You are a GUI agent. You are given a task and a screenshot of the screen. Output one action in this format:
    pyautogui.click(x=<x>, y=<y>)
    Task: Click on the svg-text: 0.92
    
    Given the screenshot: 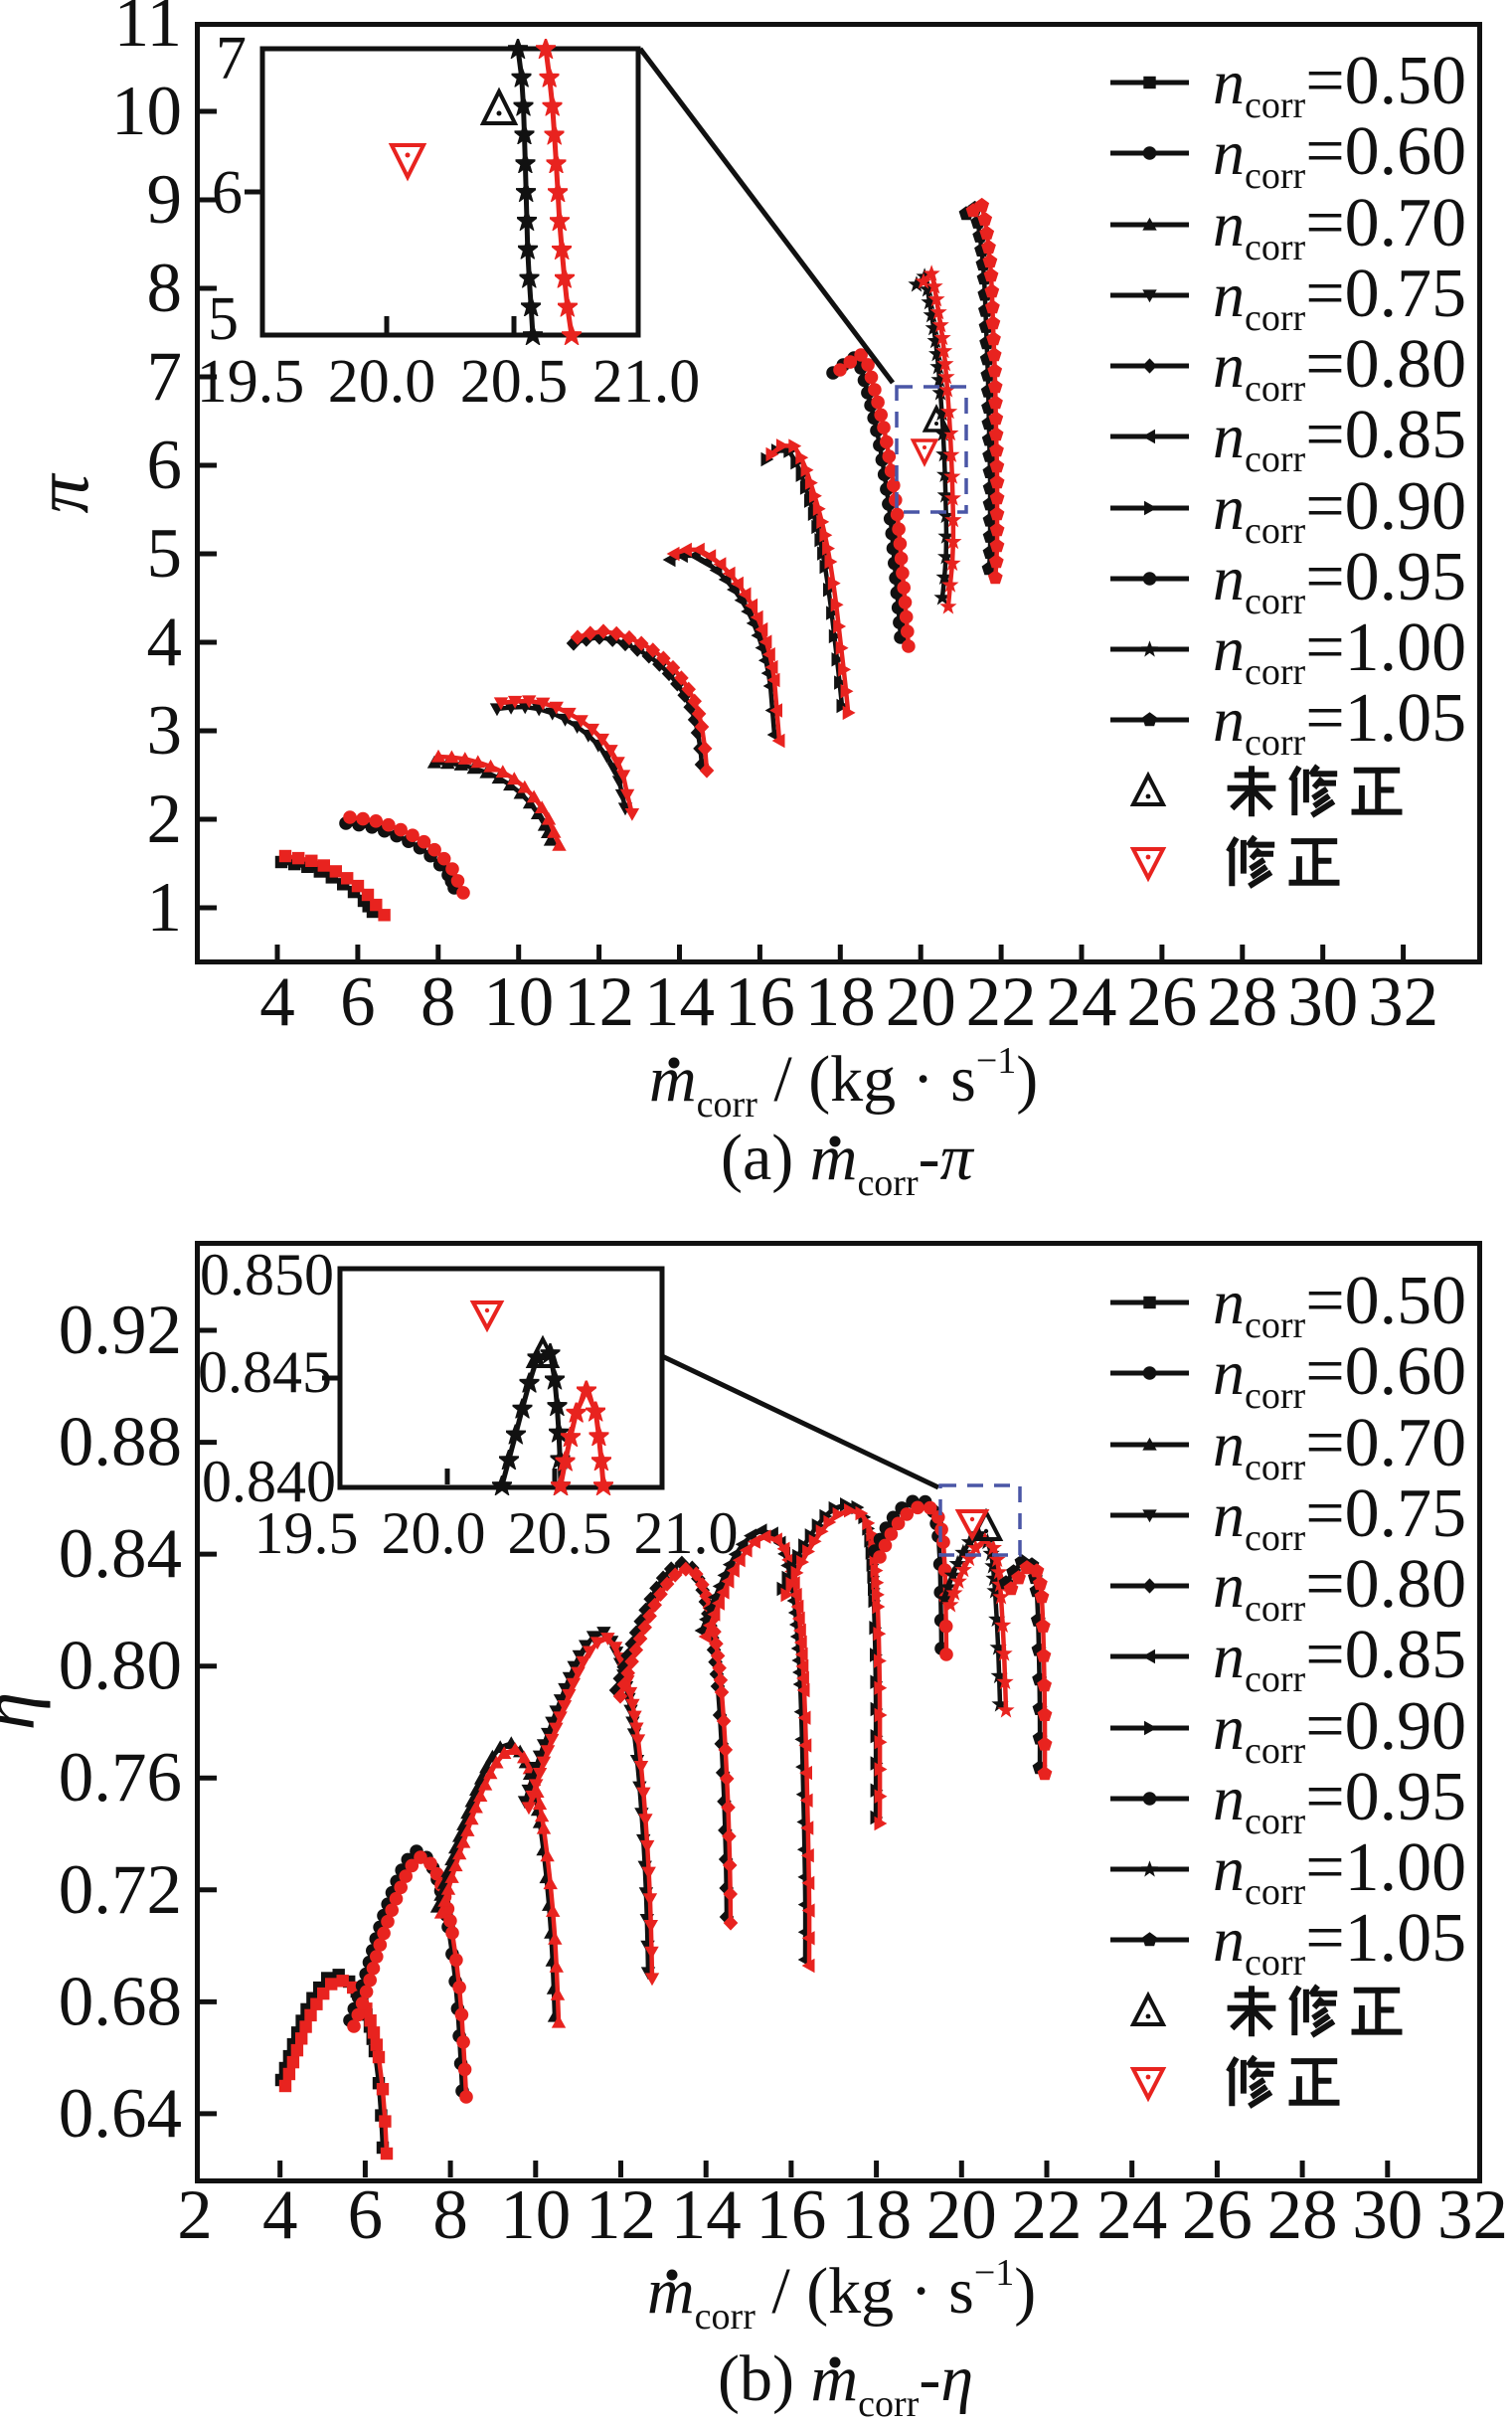 What is the action you would take?
    pyautogui.click(x=120, y=1331)
    